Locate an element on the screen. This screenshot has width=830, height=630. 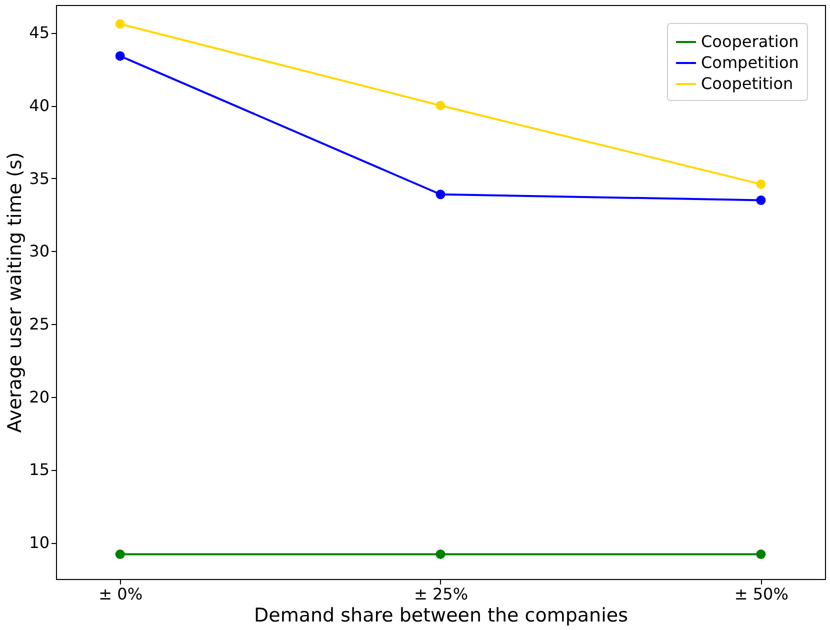
y-tick-label: 10 is located at coordinates (39, 542).